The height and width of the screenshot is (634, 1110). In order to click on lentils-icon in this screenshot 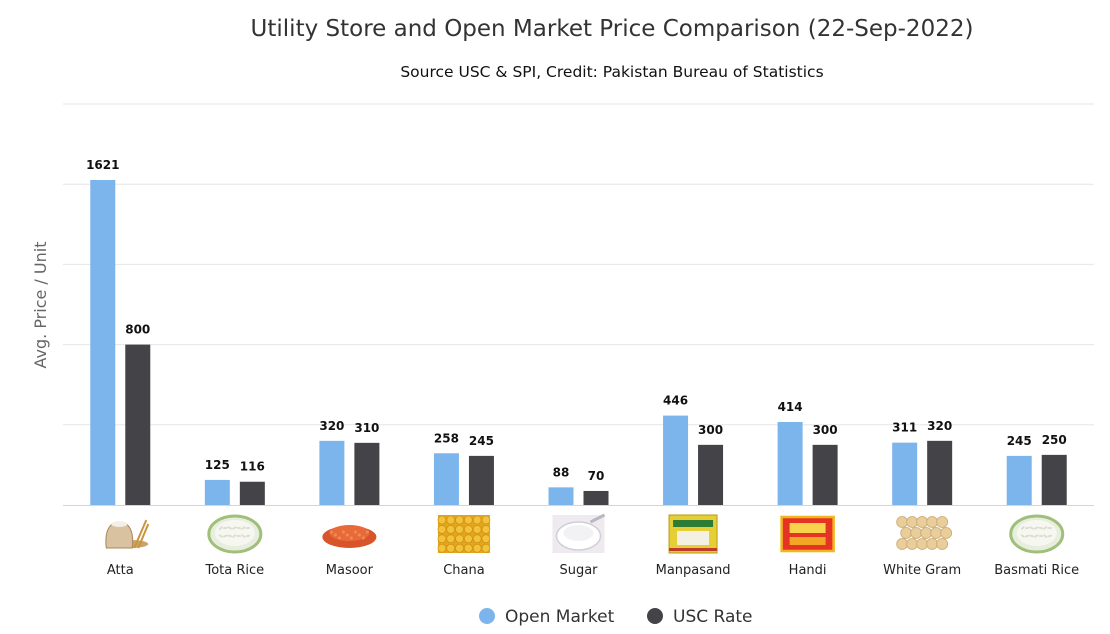, I will do `click(349, 536)`.